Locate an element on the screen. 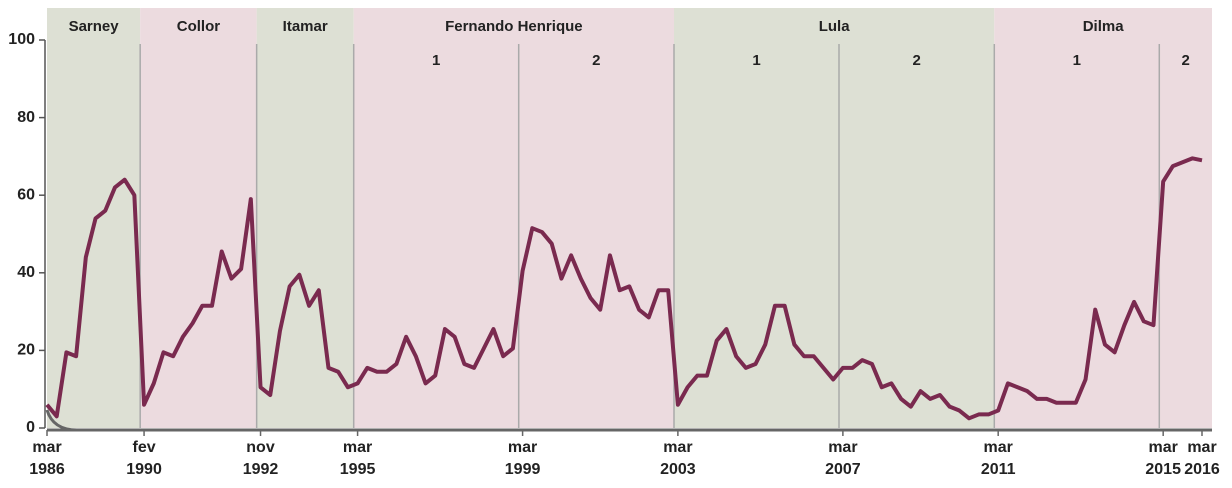 This screenshot has height=488, width=1232. x-tick-label: mar 2007 is located at coordinates (843, 458).